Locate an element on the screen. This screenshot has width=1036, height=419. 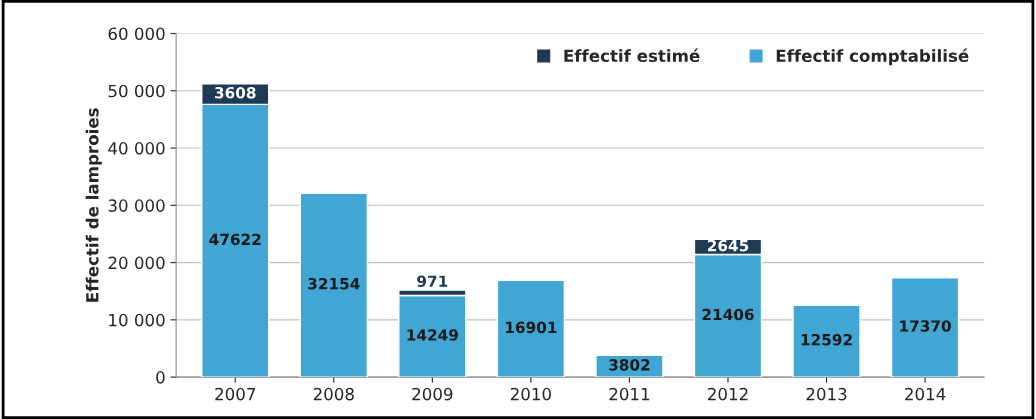
data-label: 17370 is located at coordinates (925, 326).